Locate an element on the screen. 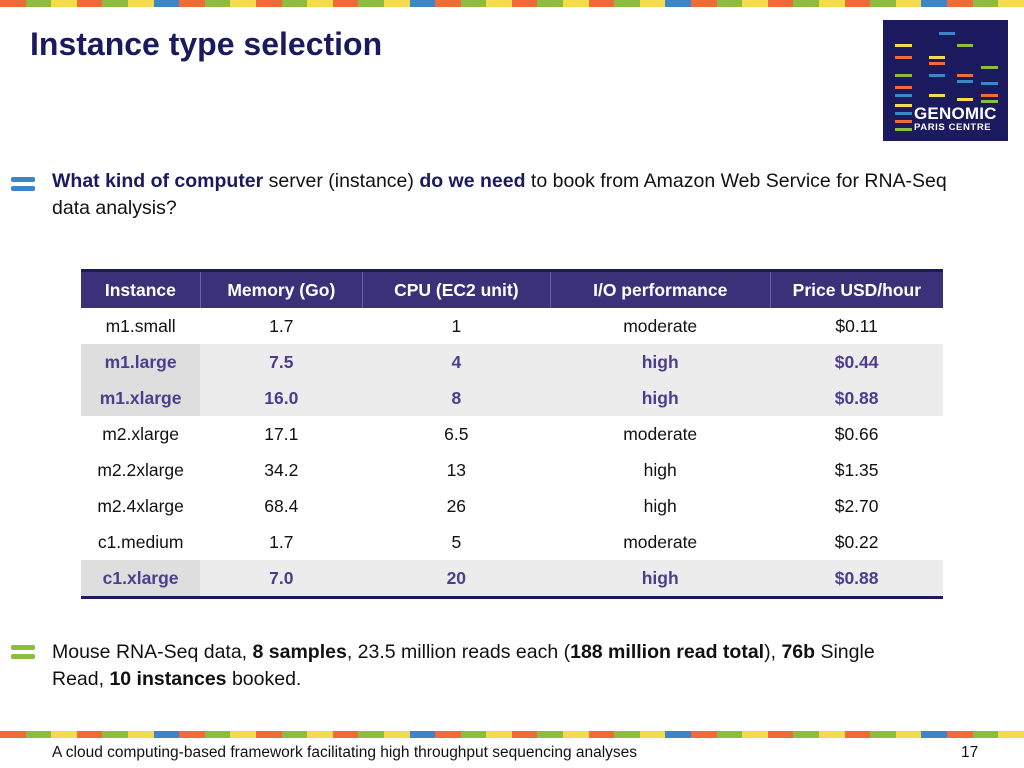 Image resolution: width=1024 pixels, height=768 pixels. table-cell: m1.xlarge is located at coordinates (141, 398).